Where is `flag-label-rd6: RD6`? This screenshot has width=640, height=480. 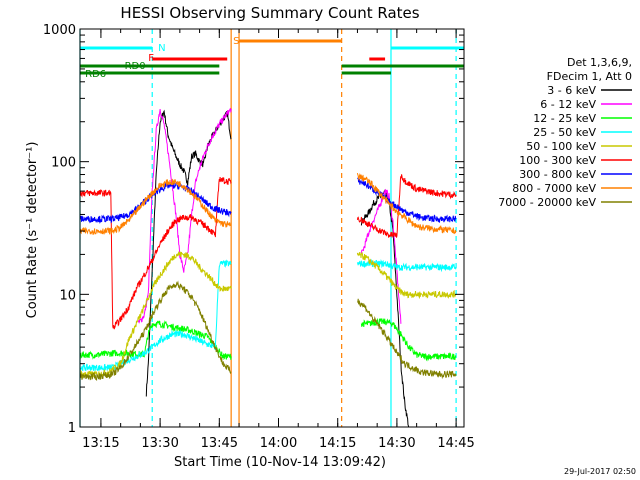 flag-label-rd6: RD6 is located at coordinates (95, 74).